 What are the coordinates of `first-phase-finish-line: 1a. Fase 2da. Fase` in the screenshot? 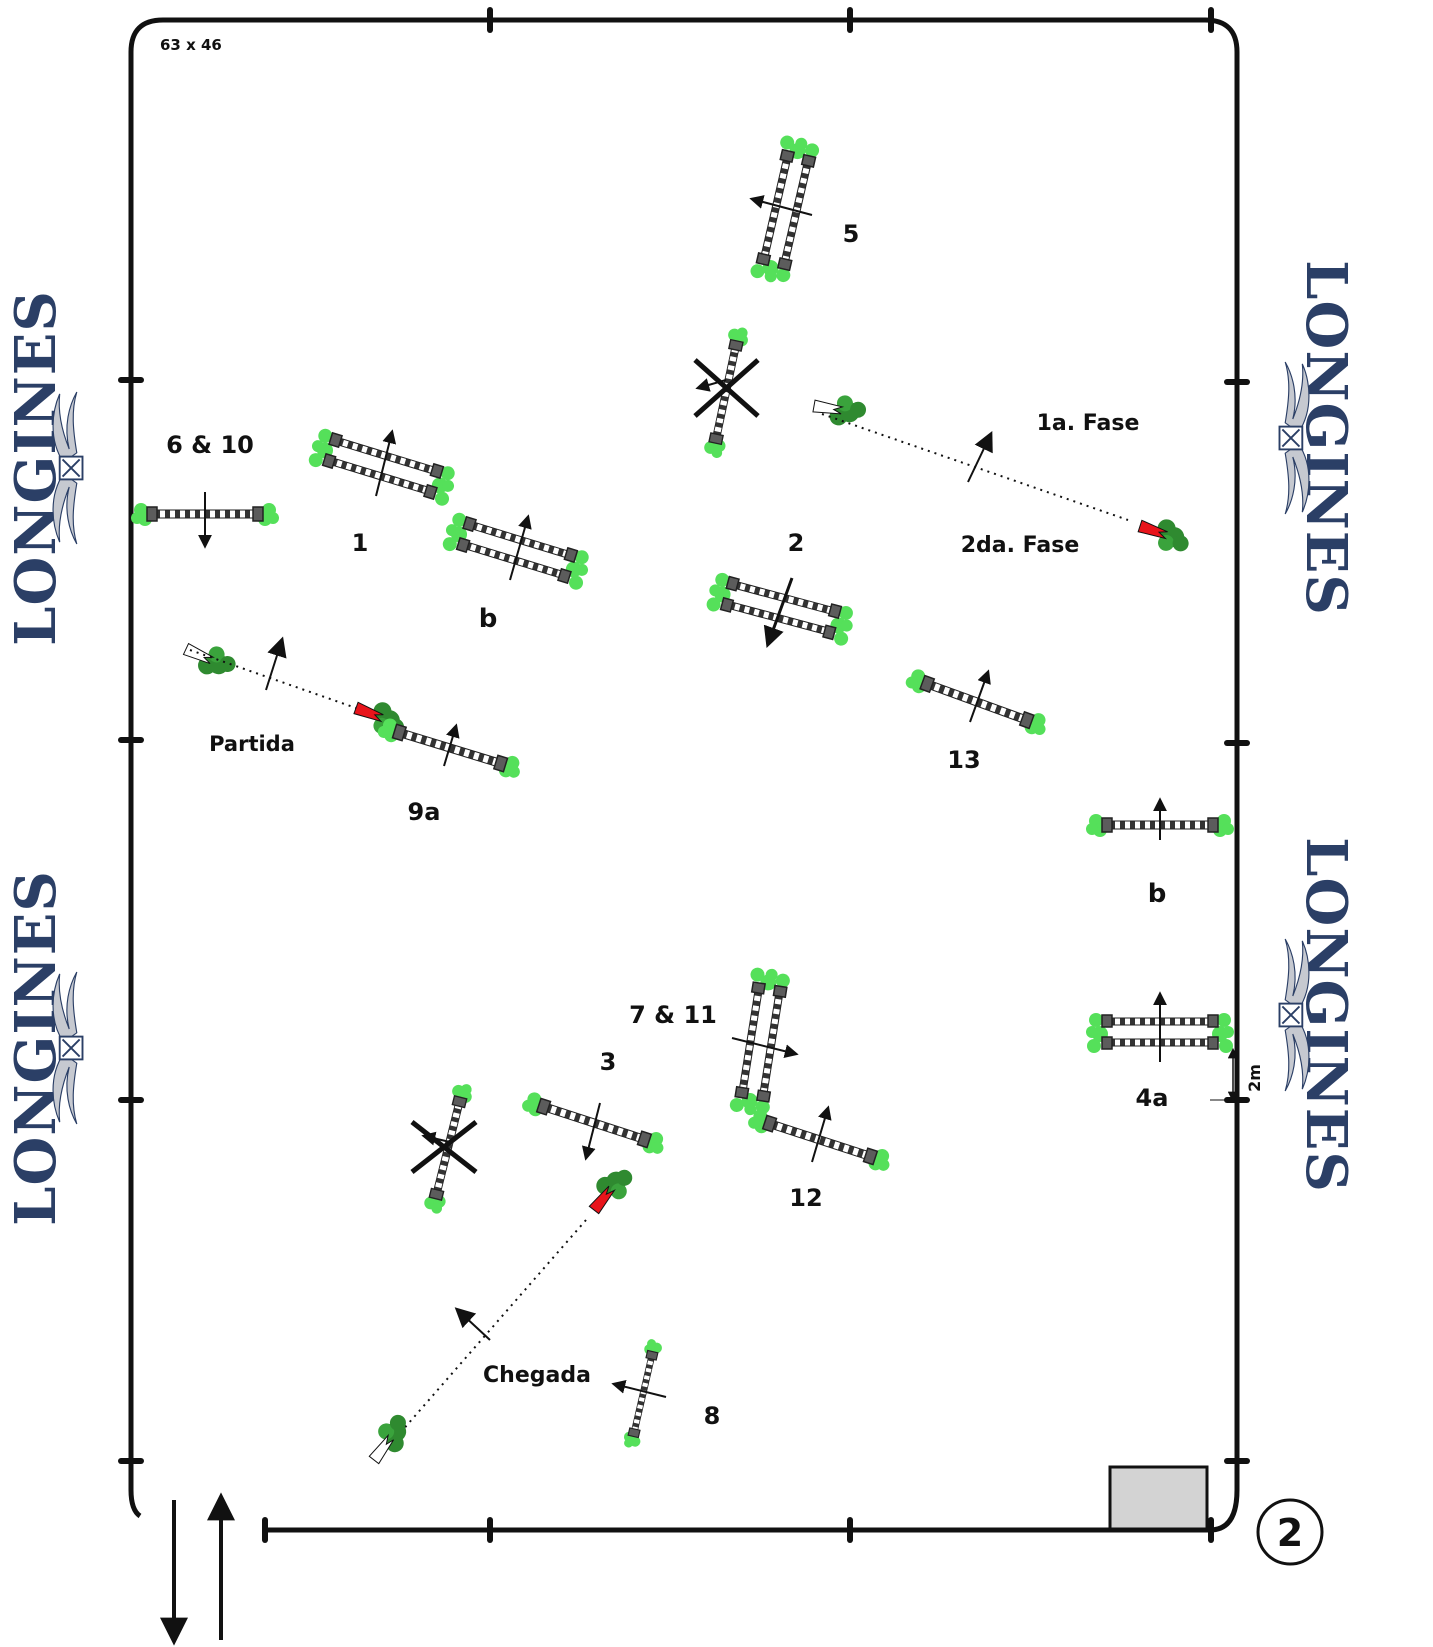 It's located at (1008, 484).